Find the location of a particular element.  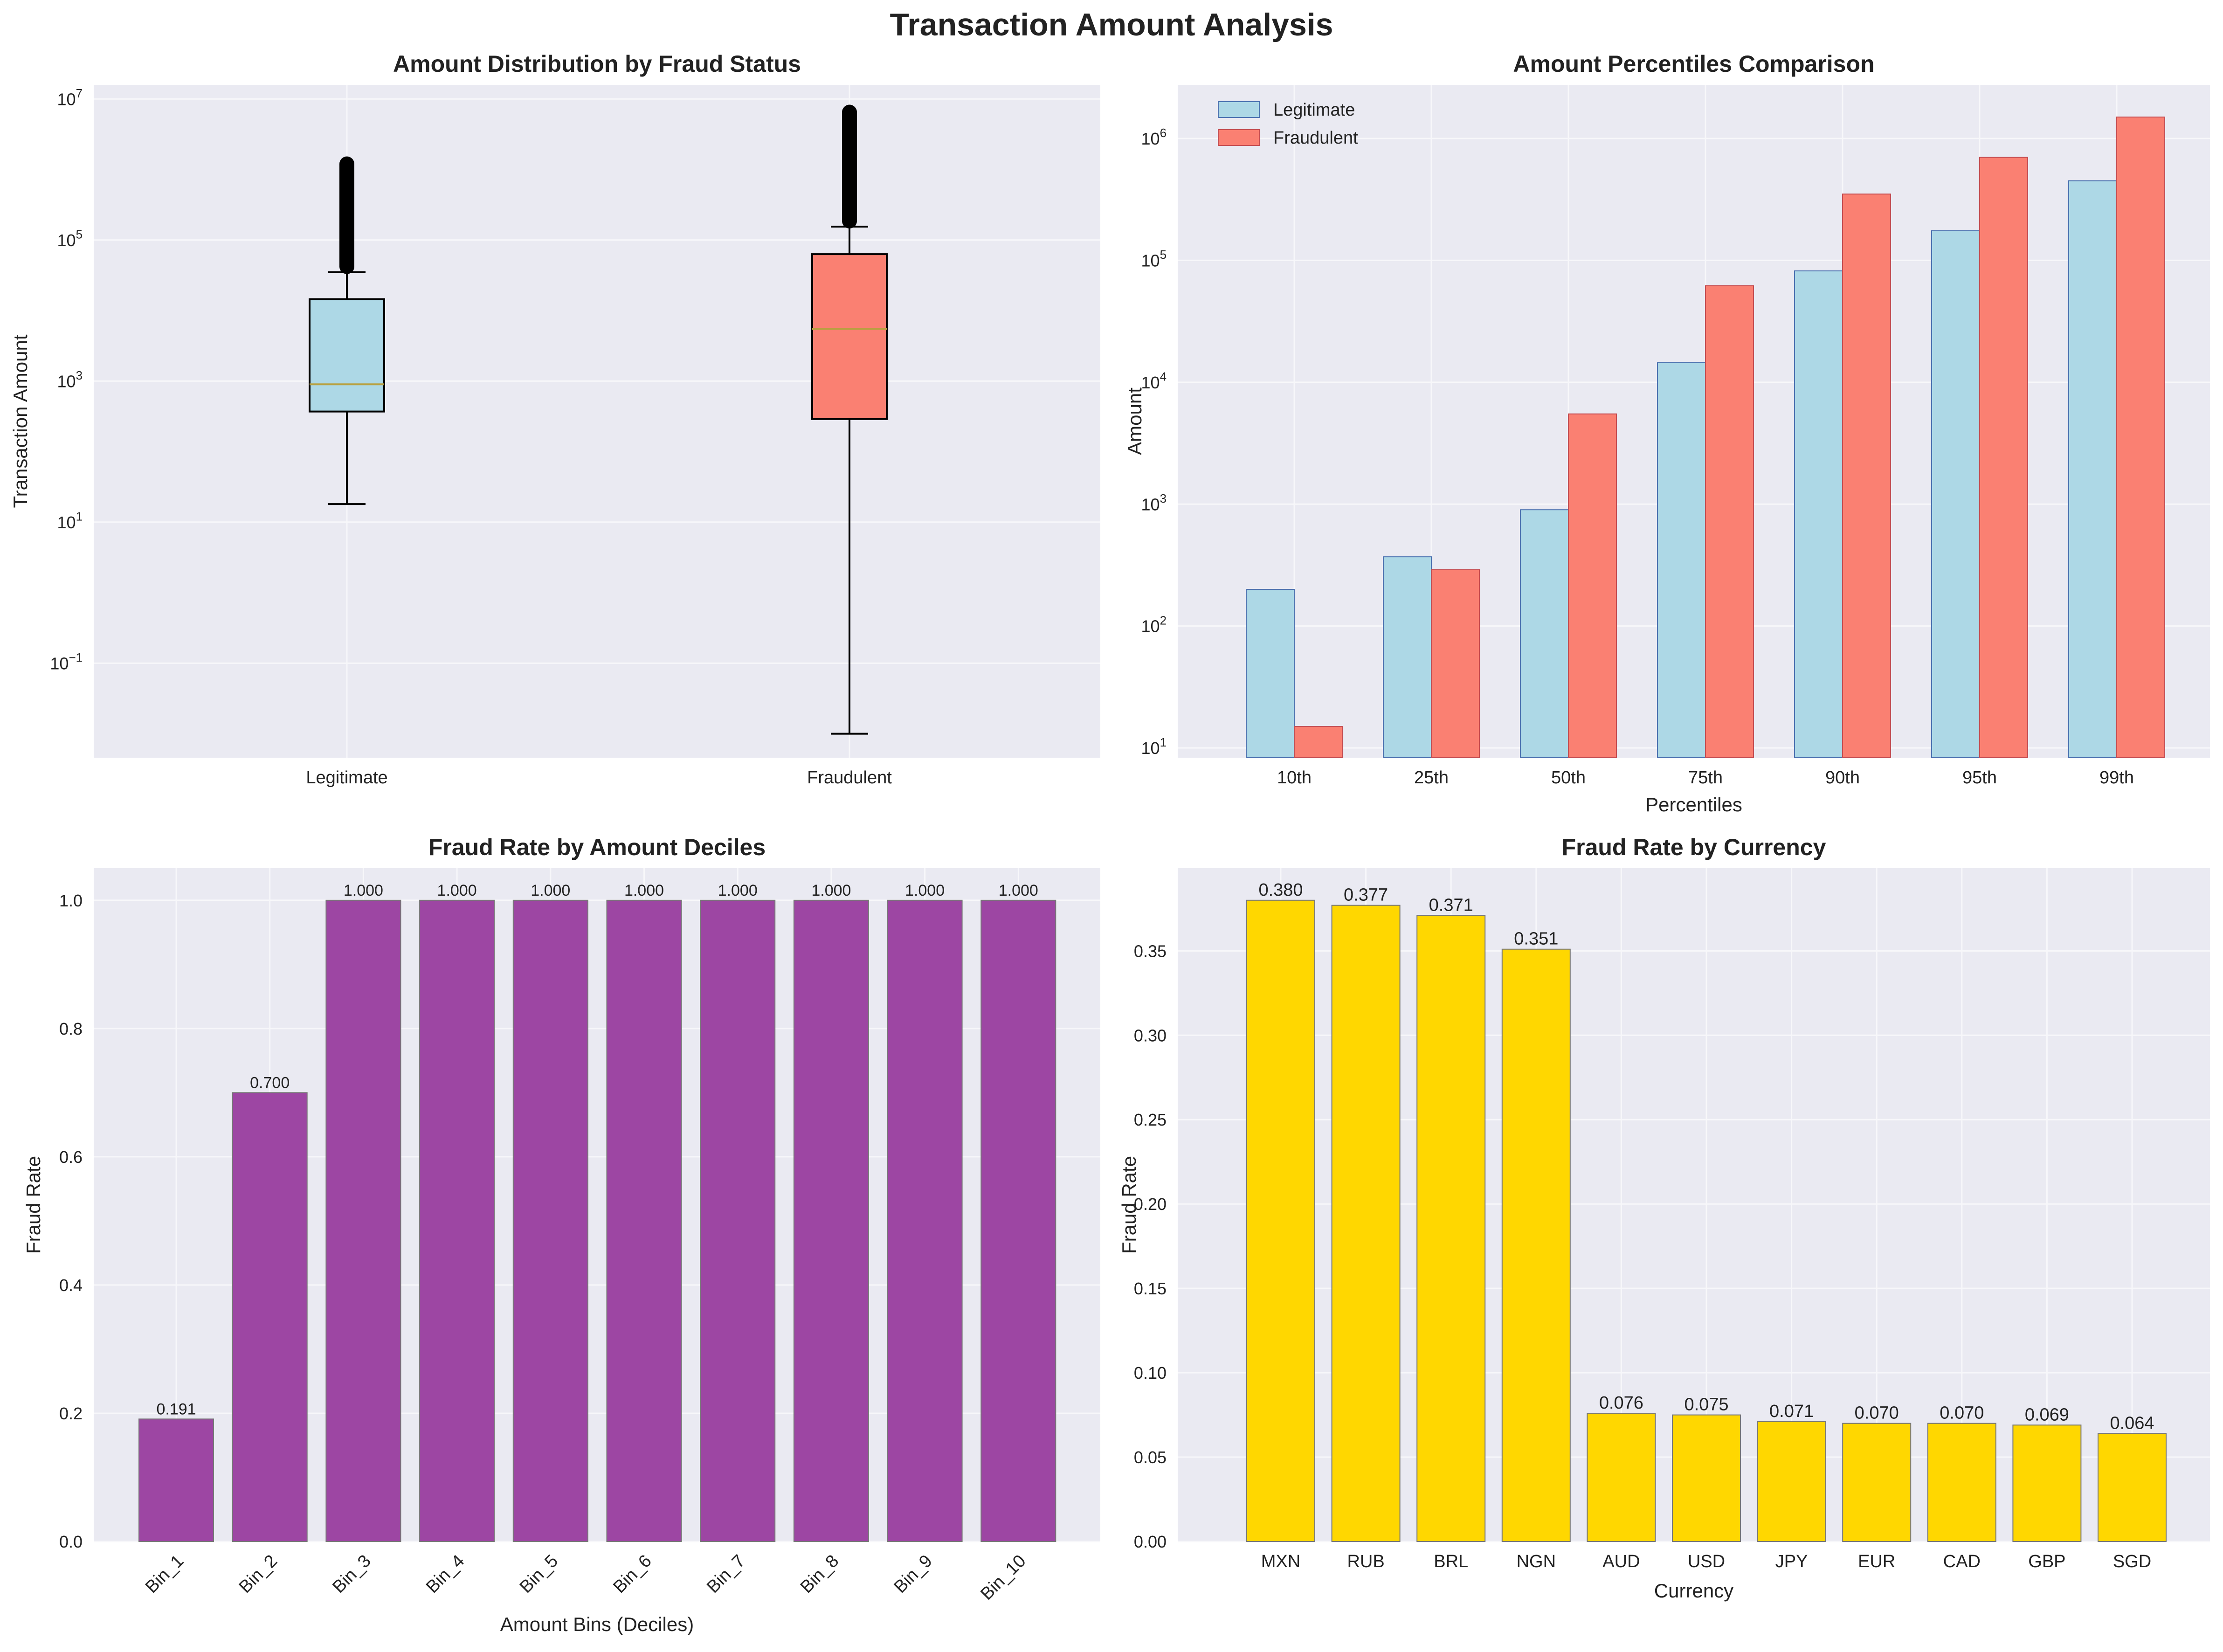

x-tick-label: 10th is located at coordinates (1294, 778).